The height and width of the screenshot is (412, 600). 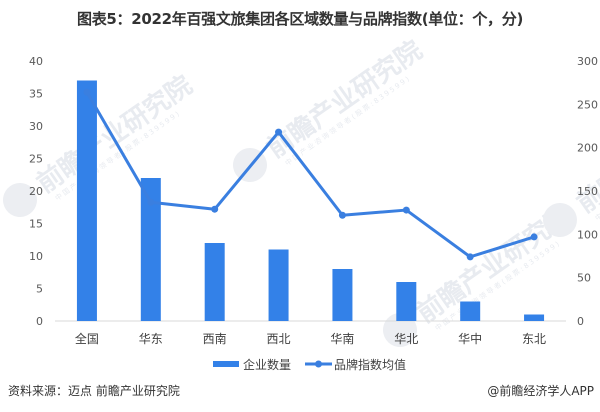 I want to click on legend-line-marker-icon, so click(x=318, y=364).